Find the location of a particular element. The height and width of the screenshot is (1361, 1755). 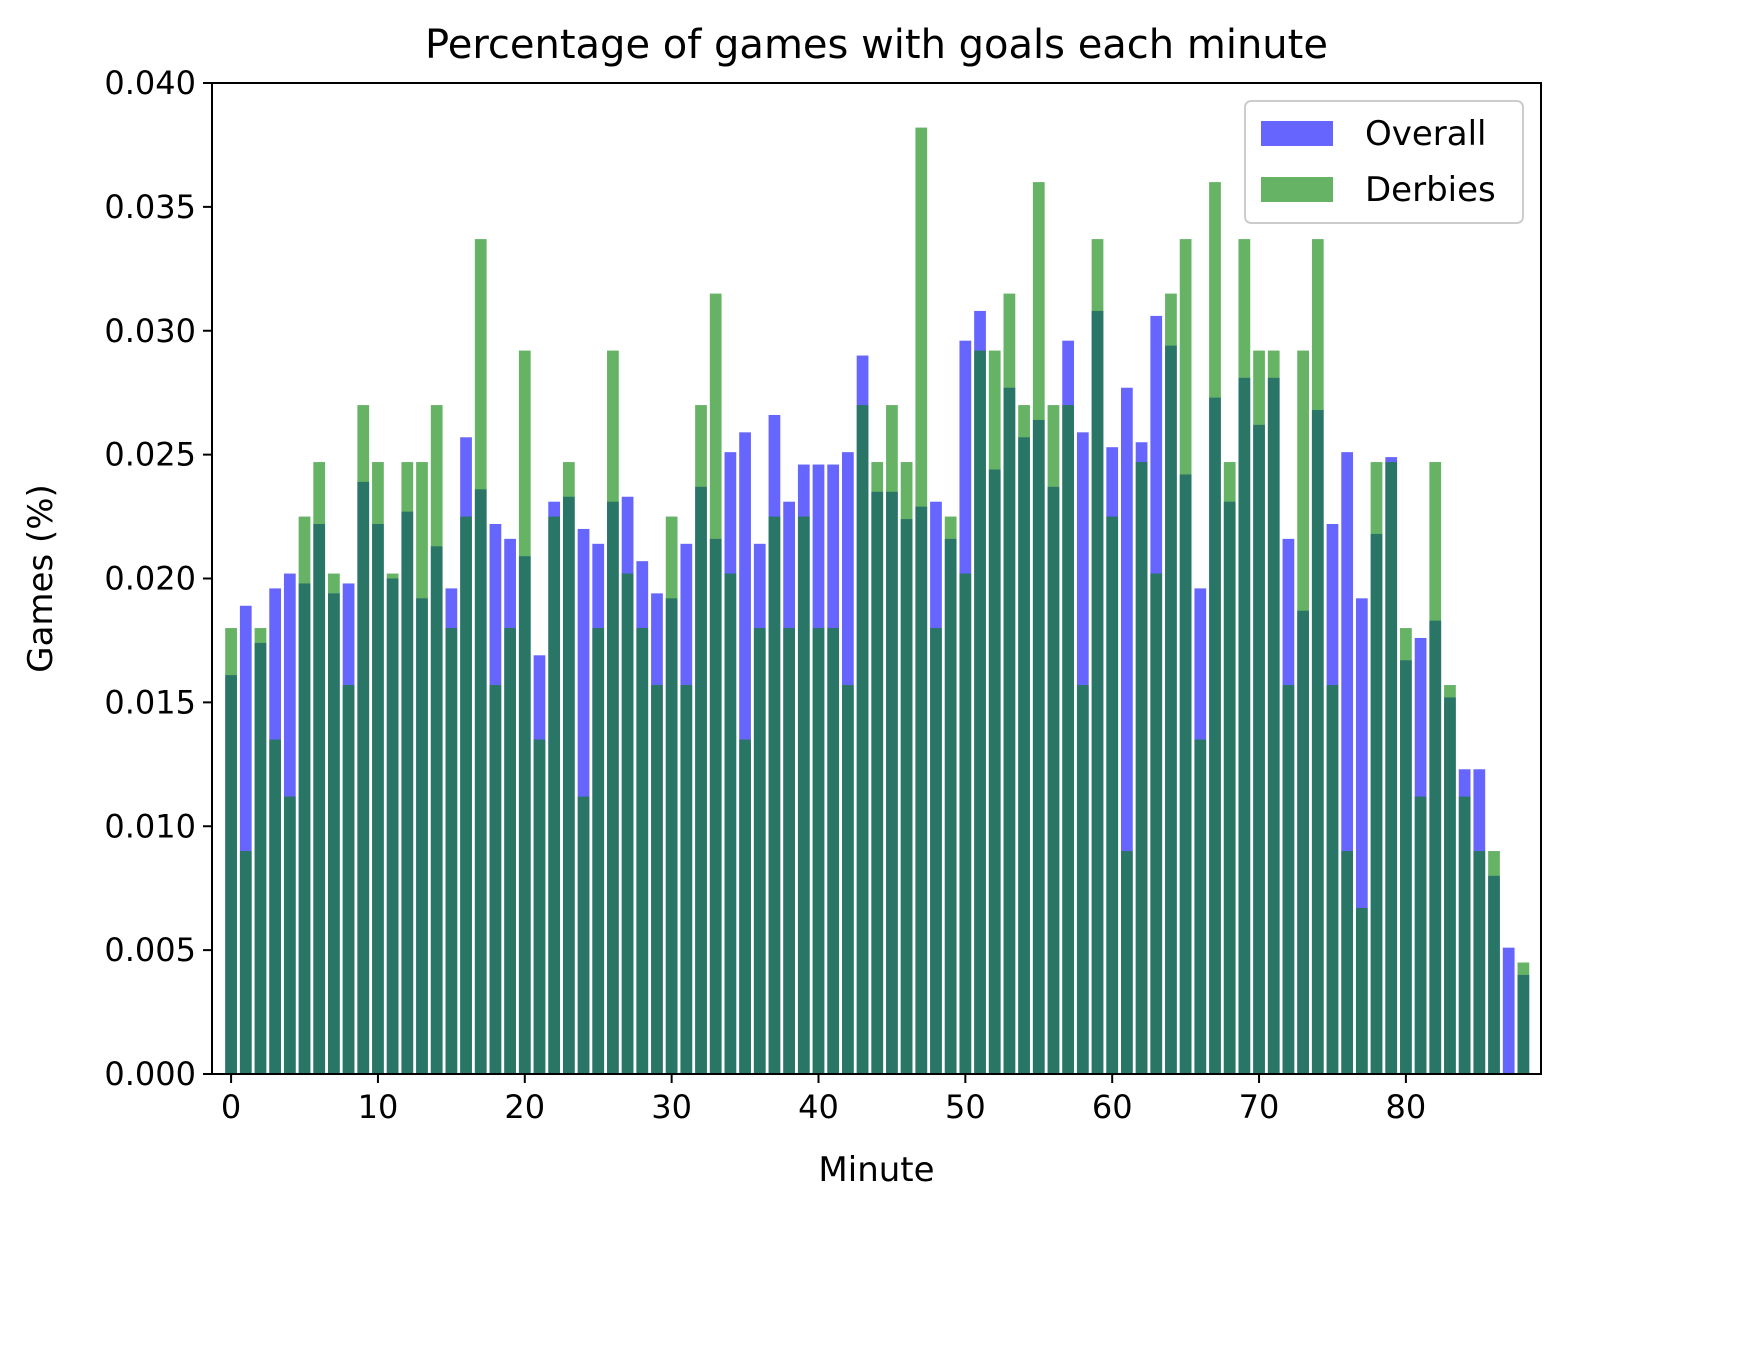

y-tick-label: 0.035 is located at coordinates (150, 207).